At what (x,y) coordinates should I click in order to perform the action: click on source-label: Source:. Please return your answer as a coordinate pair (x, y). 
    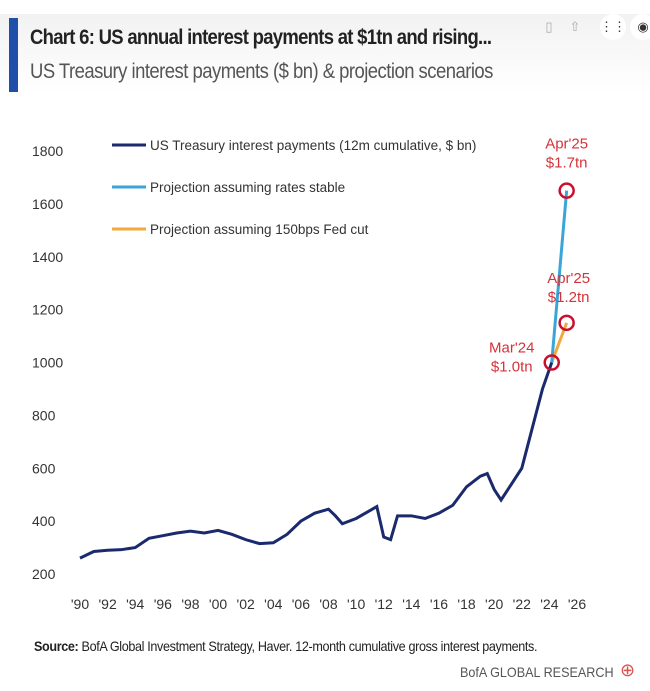
    Looking at the image, I should click on (56, 646).